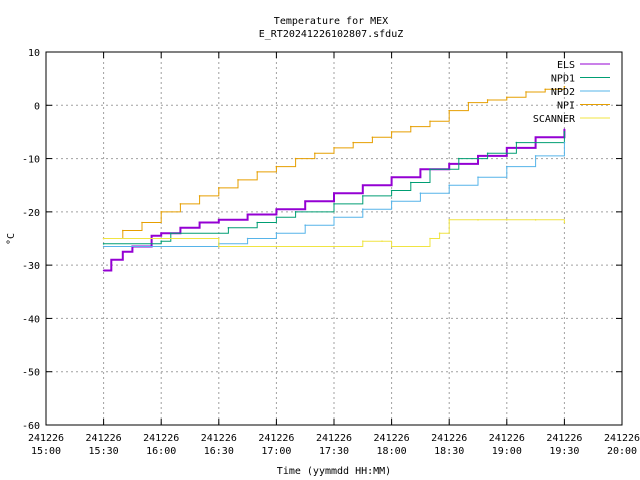 The image size is (640, 480). What do you see at coordinates (566, 106) in the screenshot?
I see `legend-label-npi: NPI` at bounding box center [566, 106].